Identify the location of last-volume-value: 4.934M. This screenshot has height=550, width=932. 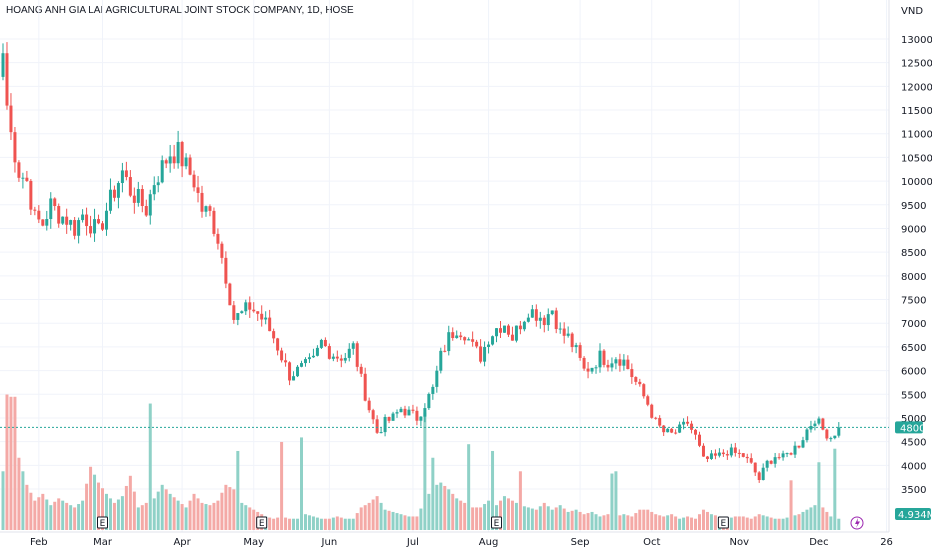
(915, 515).